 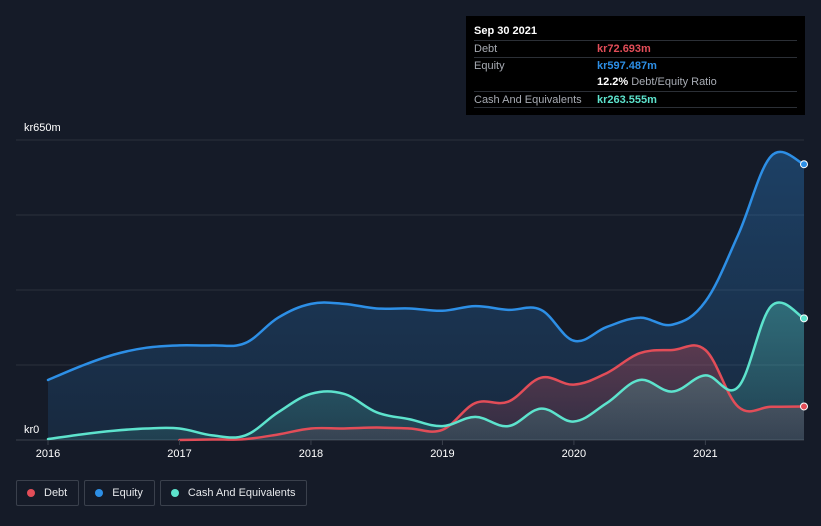 What do you see at coordinates (179, 454) in the screenshot?
I see `x-tick-label: 2017` at bounding box center [179, 454].